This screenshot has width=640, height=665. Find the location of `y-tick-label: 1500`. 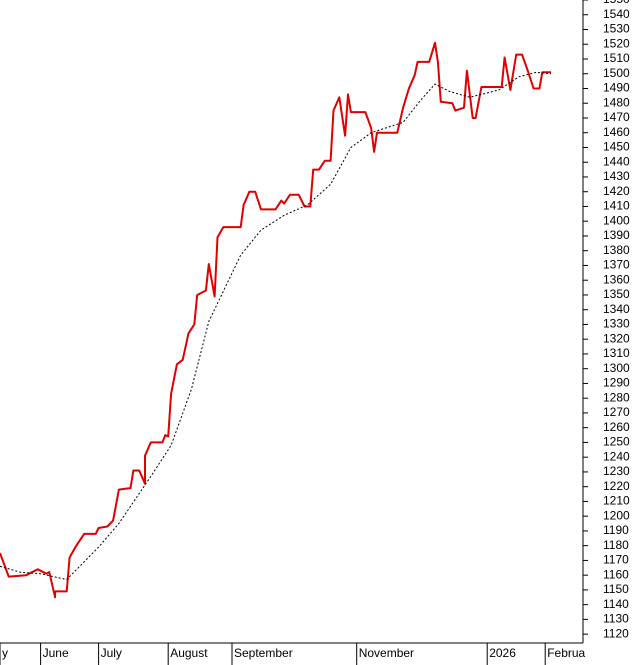

y-tick-label: 1500 is located at coordinates (616, 73).